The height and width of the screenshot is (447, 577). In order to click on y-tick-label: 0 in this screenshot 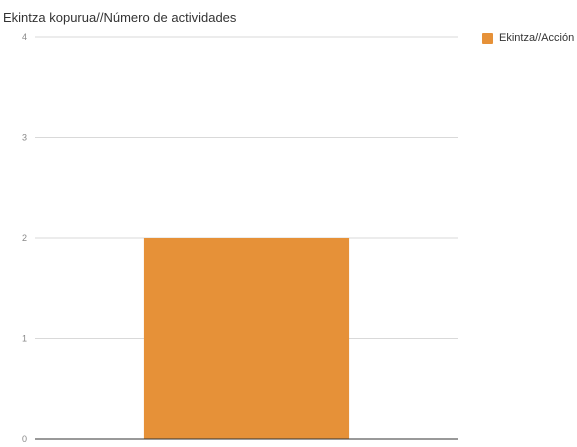, I will do `click(24, 439)`.